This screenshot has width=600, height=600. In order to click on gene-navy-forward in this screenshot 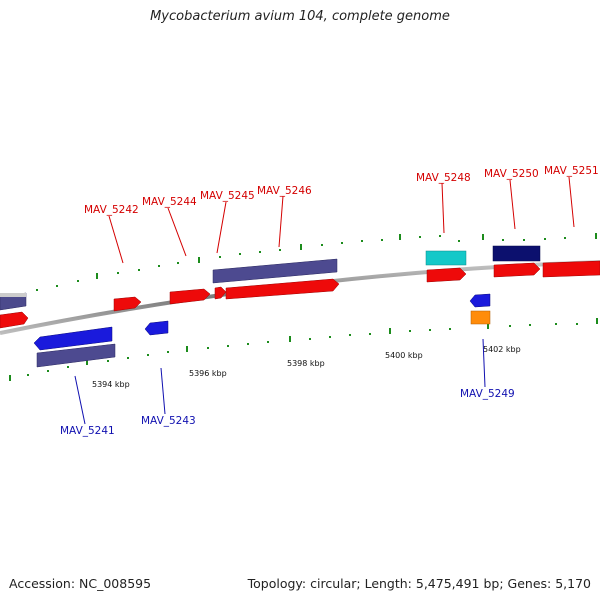, I will do `click(516, 253)`.